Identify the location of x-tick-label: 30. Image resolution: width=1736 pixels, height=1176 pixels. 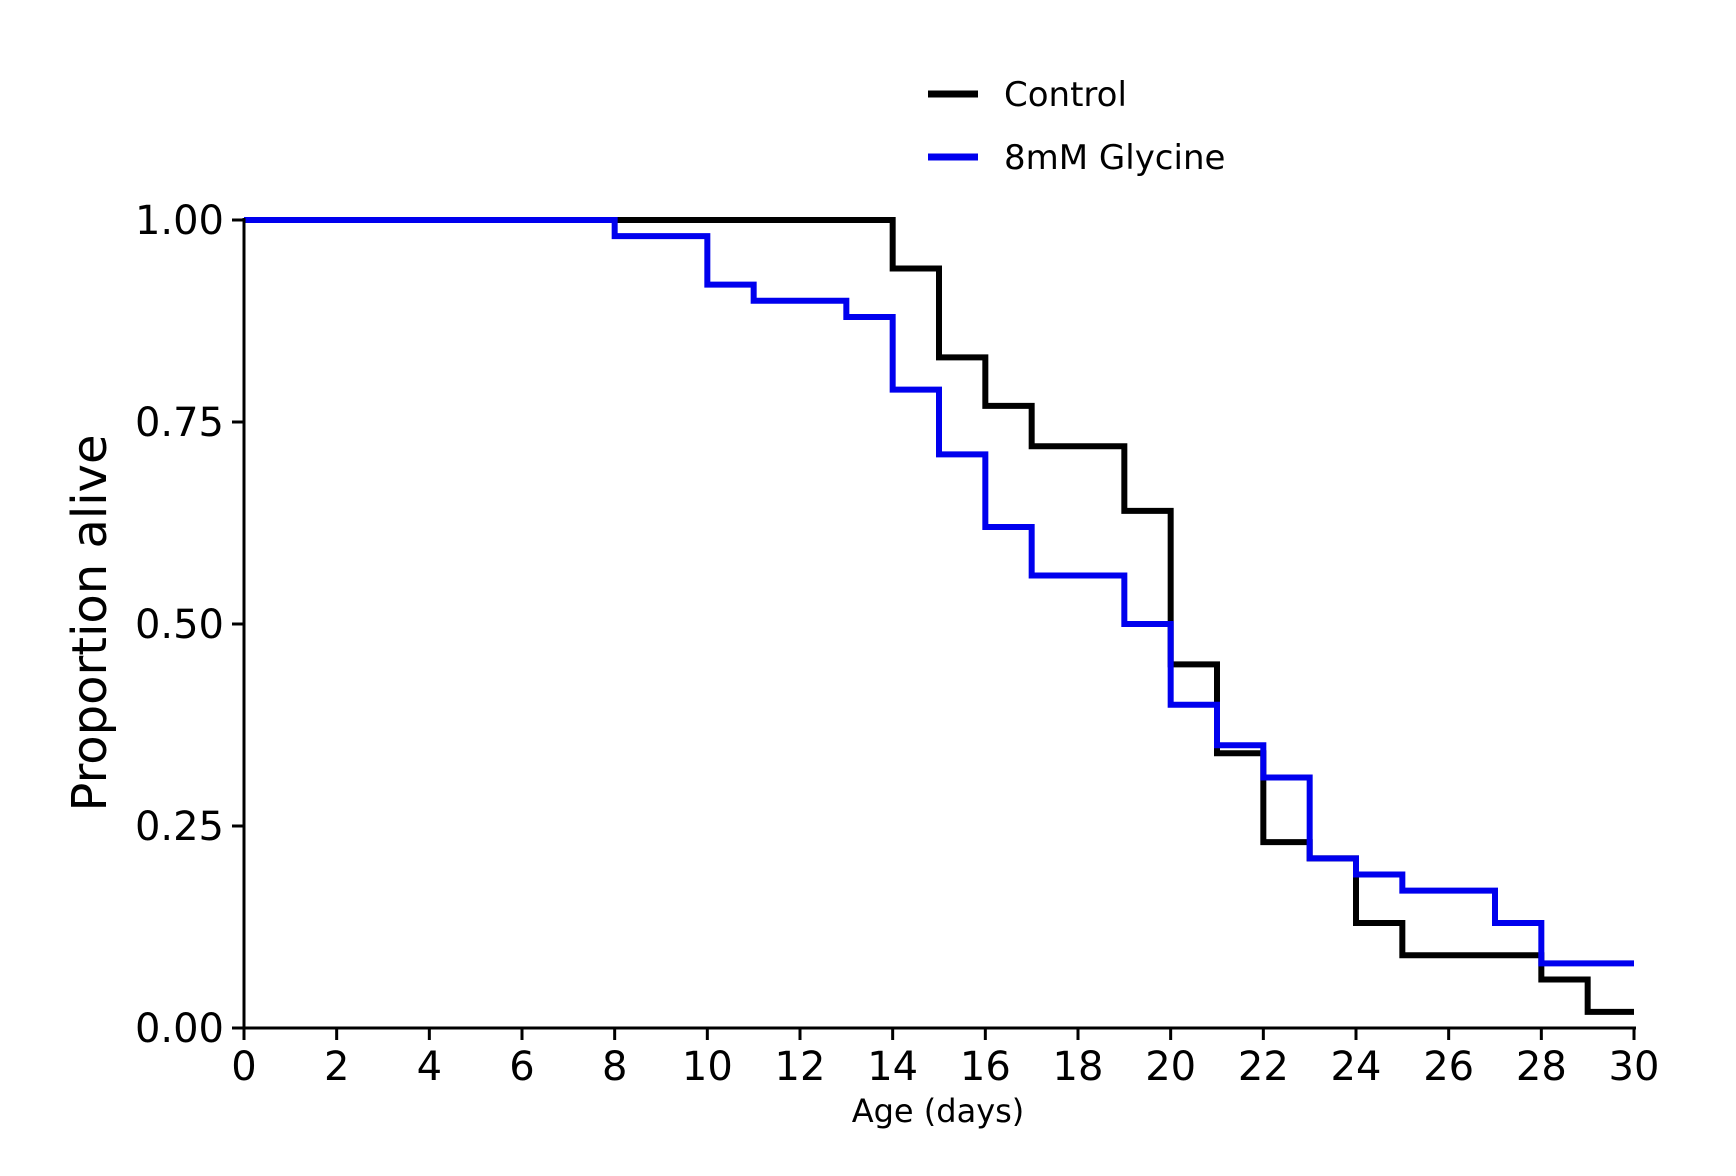
(1634, 1067).